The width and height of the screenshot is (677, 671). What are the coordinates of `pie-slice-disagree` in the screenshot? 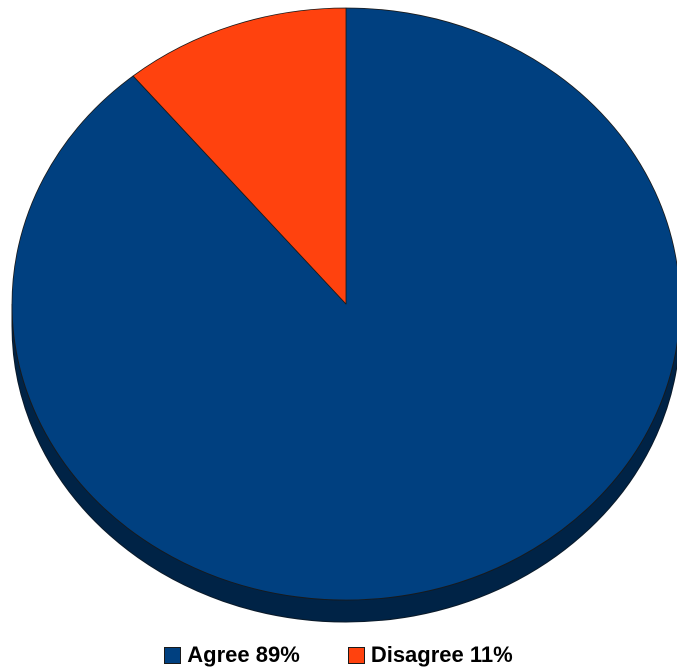 It's located at (239, 156).